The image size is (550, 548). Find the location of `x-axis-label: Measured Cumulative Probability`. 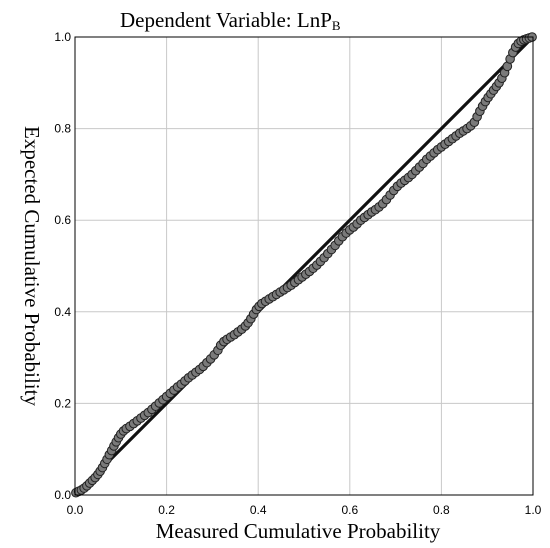

x-axis-label: Measured Cumulative Probability is located at coordinates (298, 531).